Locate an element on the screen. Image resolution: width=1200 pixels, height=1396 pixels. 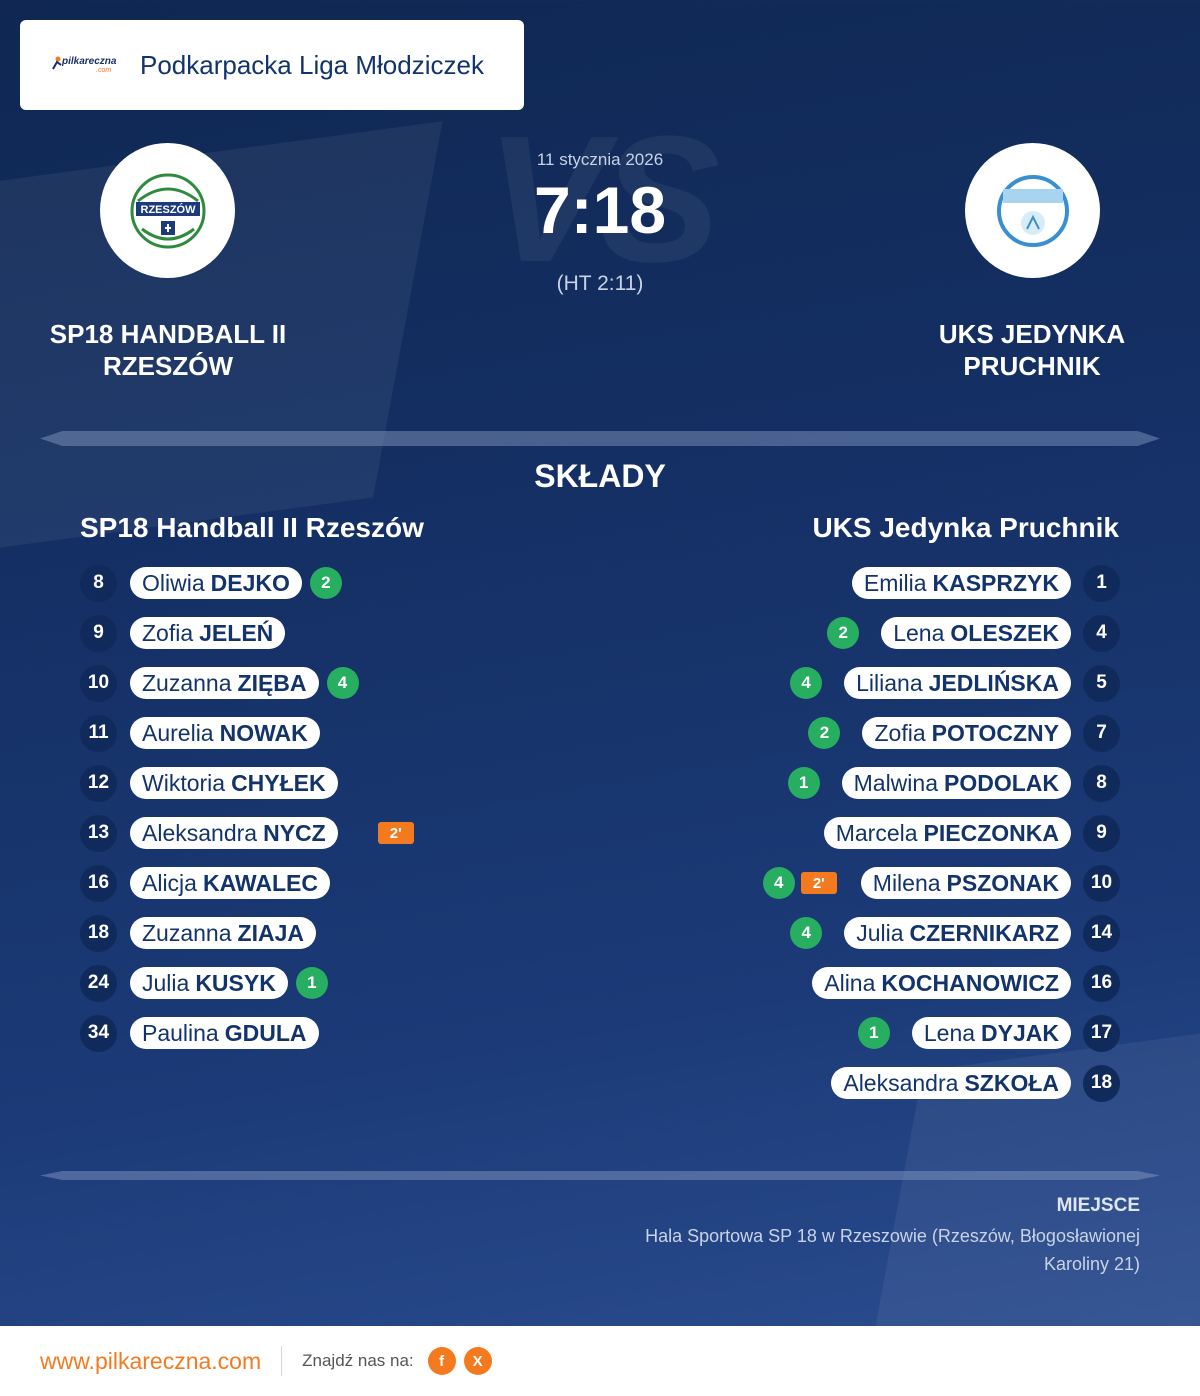
player-name-pill: Aleksandra SZKOŁA is located at coordinates (951, 1083).